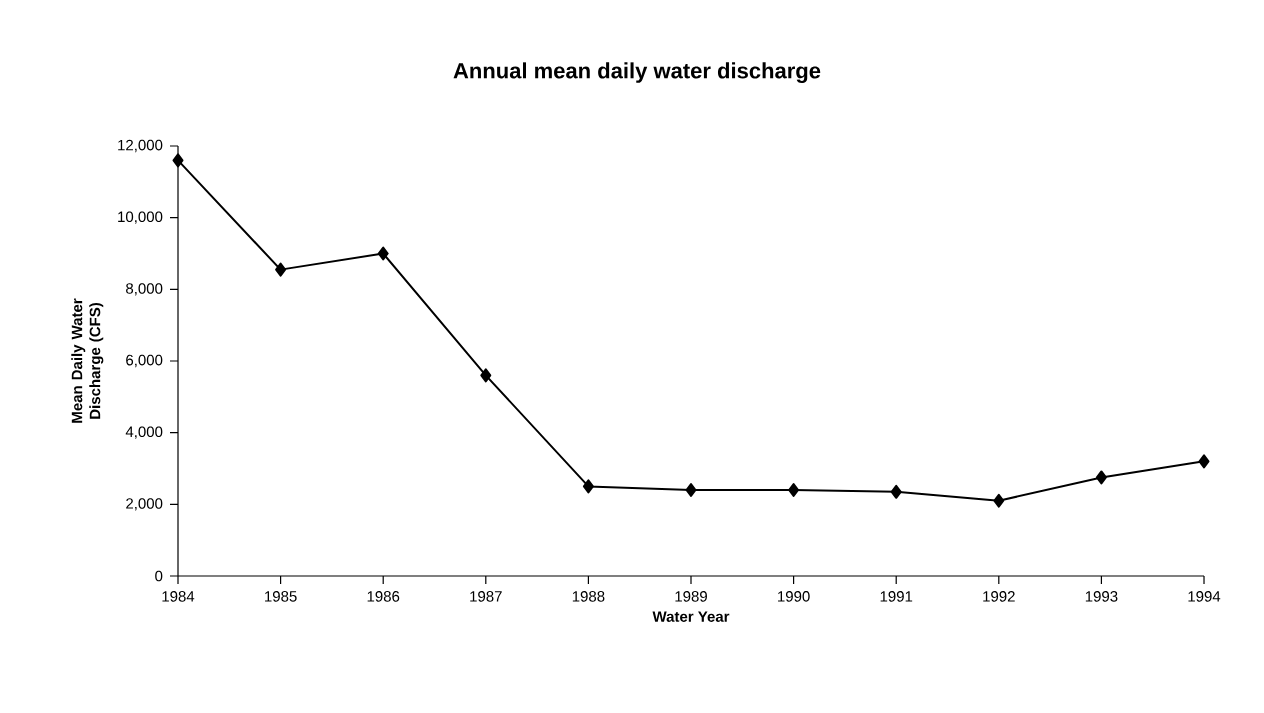  What do you see at coordinates (144, 432) in the screenshot?
I see `y-tick-label: 4,000` at bounding box center [144, 432].